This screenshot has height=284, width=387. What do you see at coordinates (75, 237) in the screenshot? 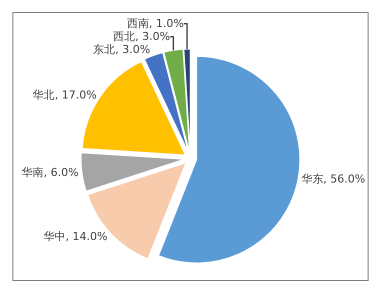
I see `slice-label: 华中, 14.0%` at bounding box center [75, 237].